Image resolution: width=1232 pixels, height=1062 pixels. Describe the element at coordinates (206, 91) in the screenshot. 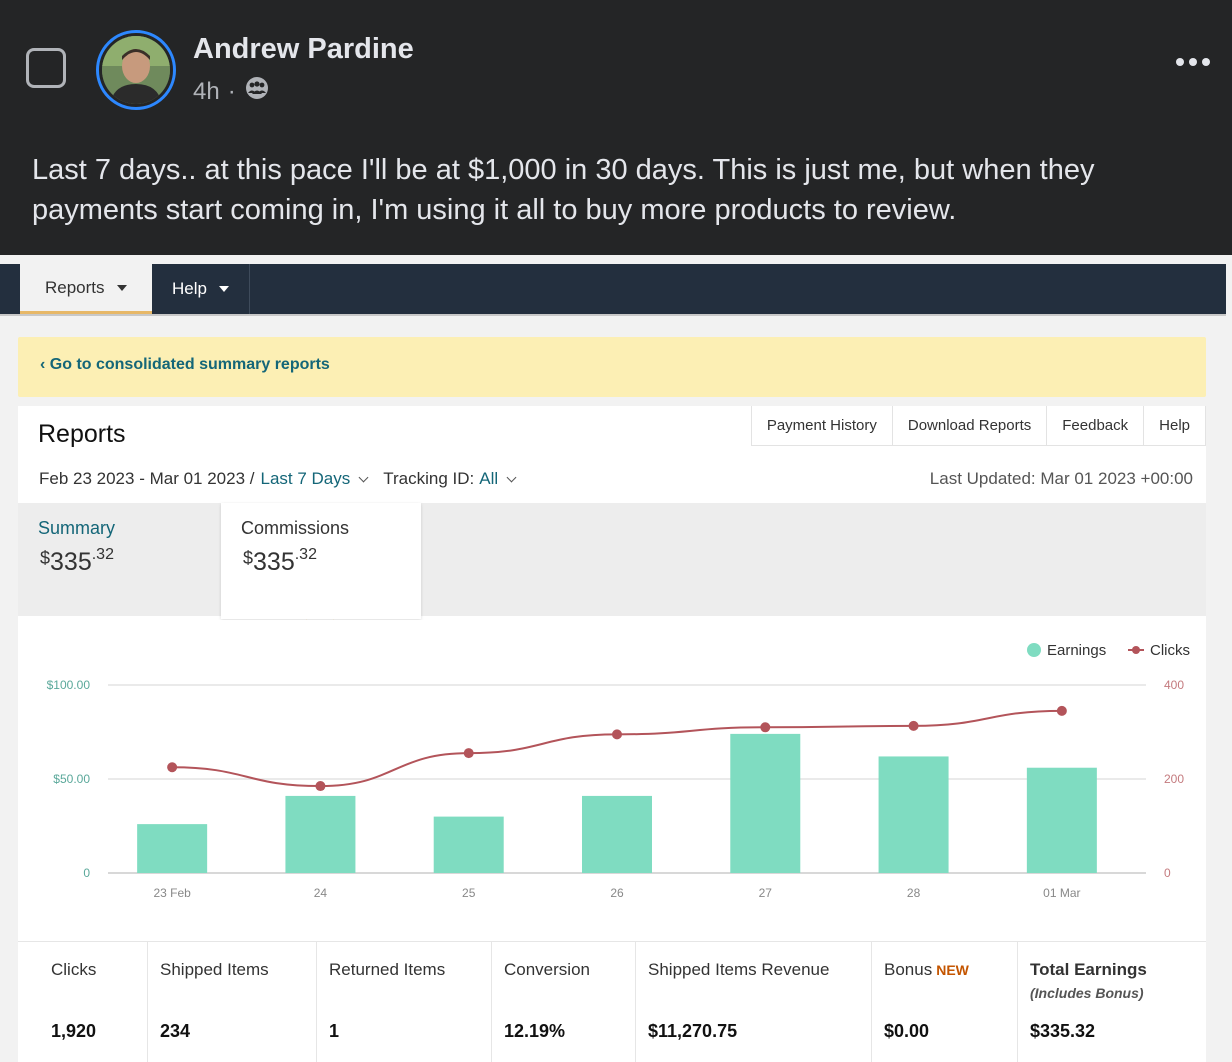

I see `post-time: 4h` at that location.